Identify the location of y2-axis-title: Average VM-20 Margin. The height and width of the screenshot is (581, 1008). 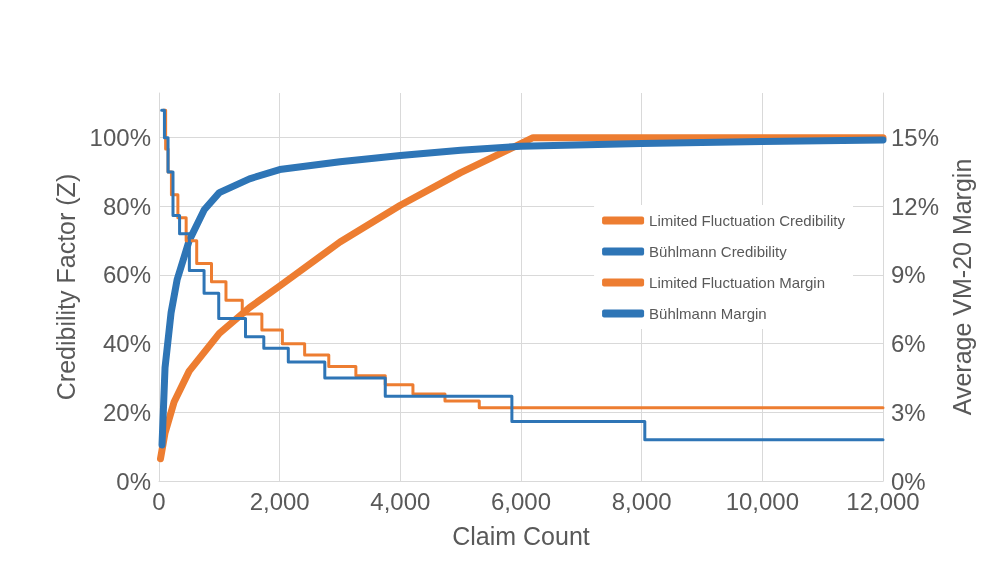
(962, 287).